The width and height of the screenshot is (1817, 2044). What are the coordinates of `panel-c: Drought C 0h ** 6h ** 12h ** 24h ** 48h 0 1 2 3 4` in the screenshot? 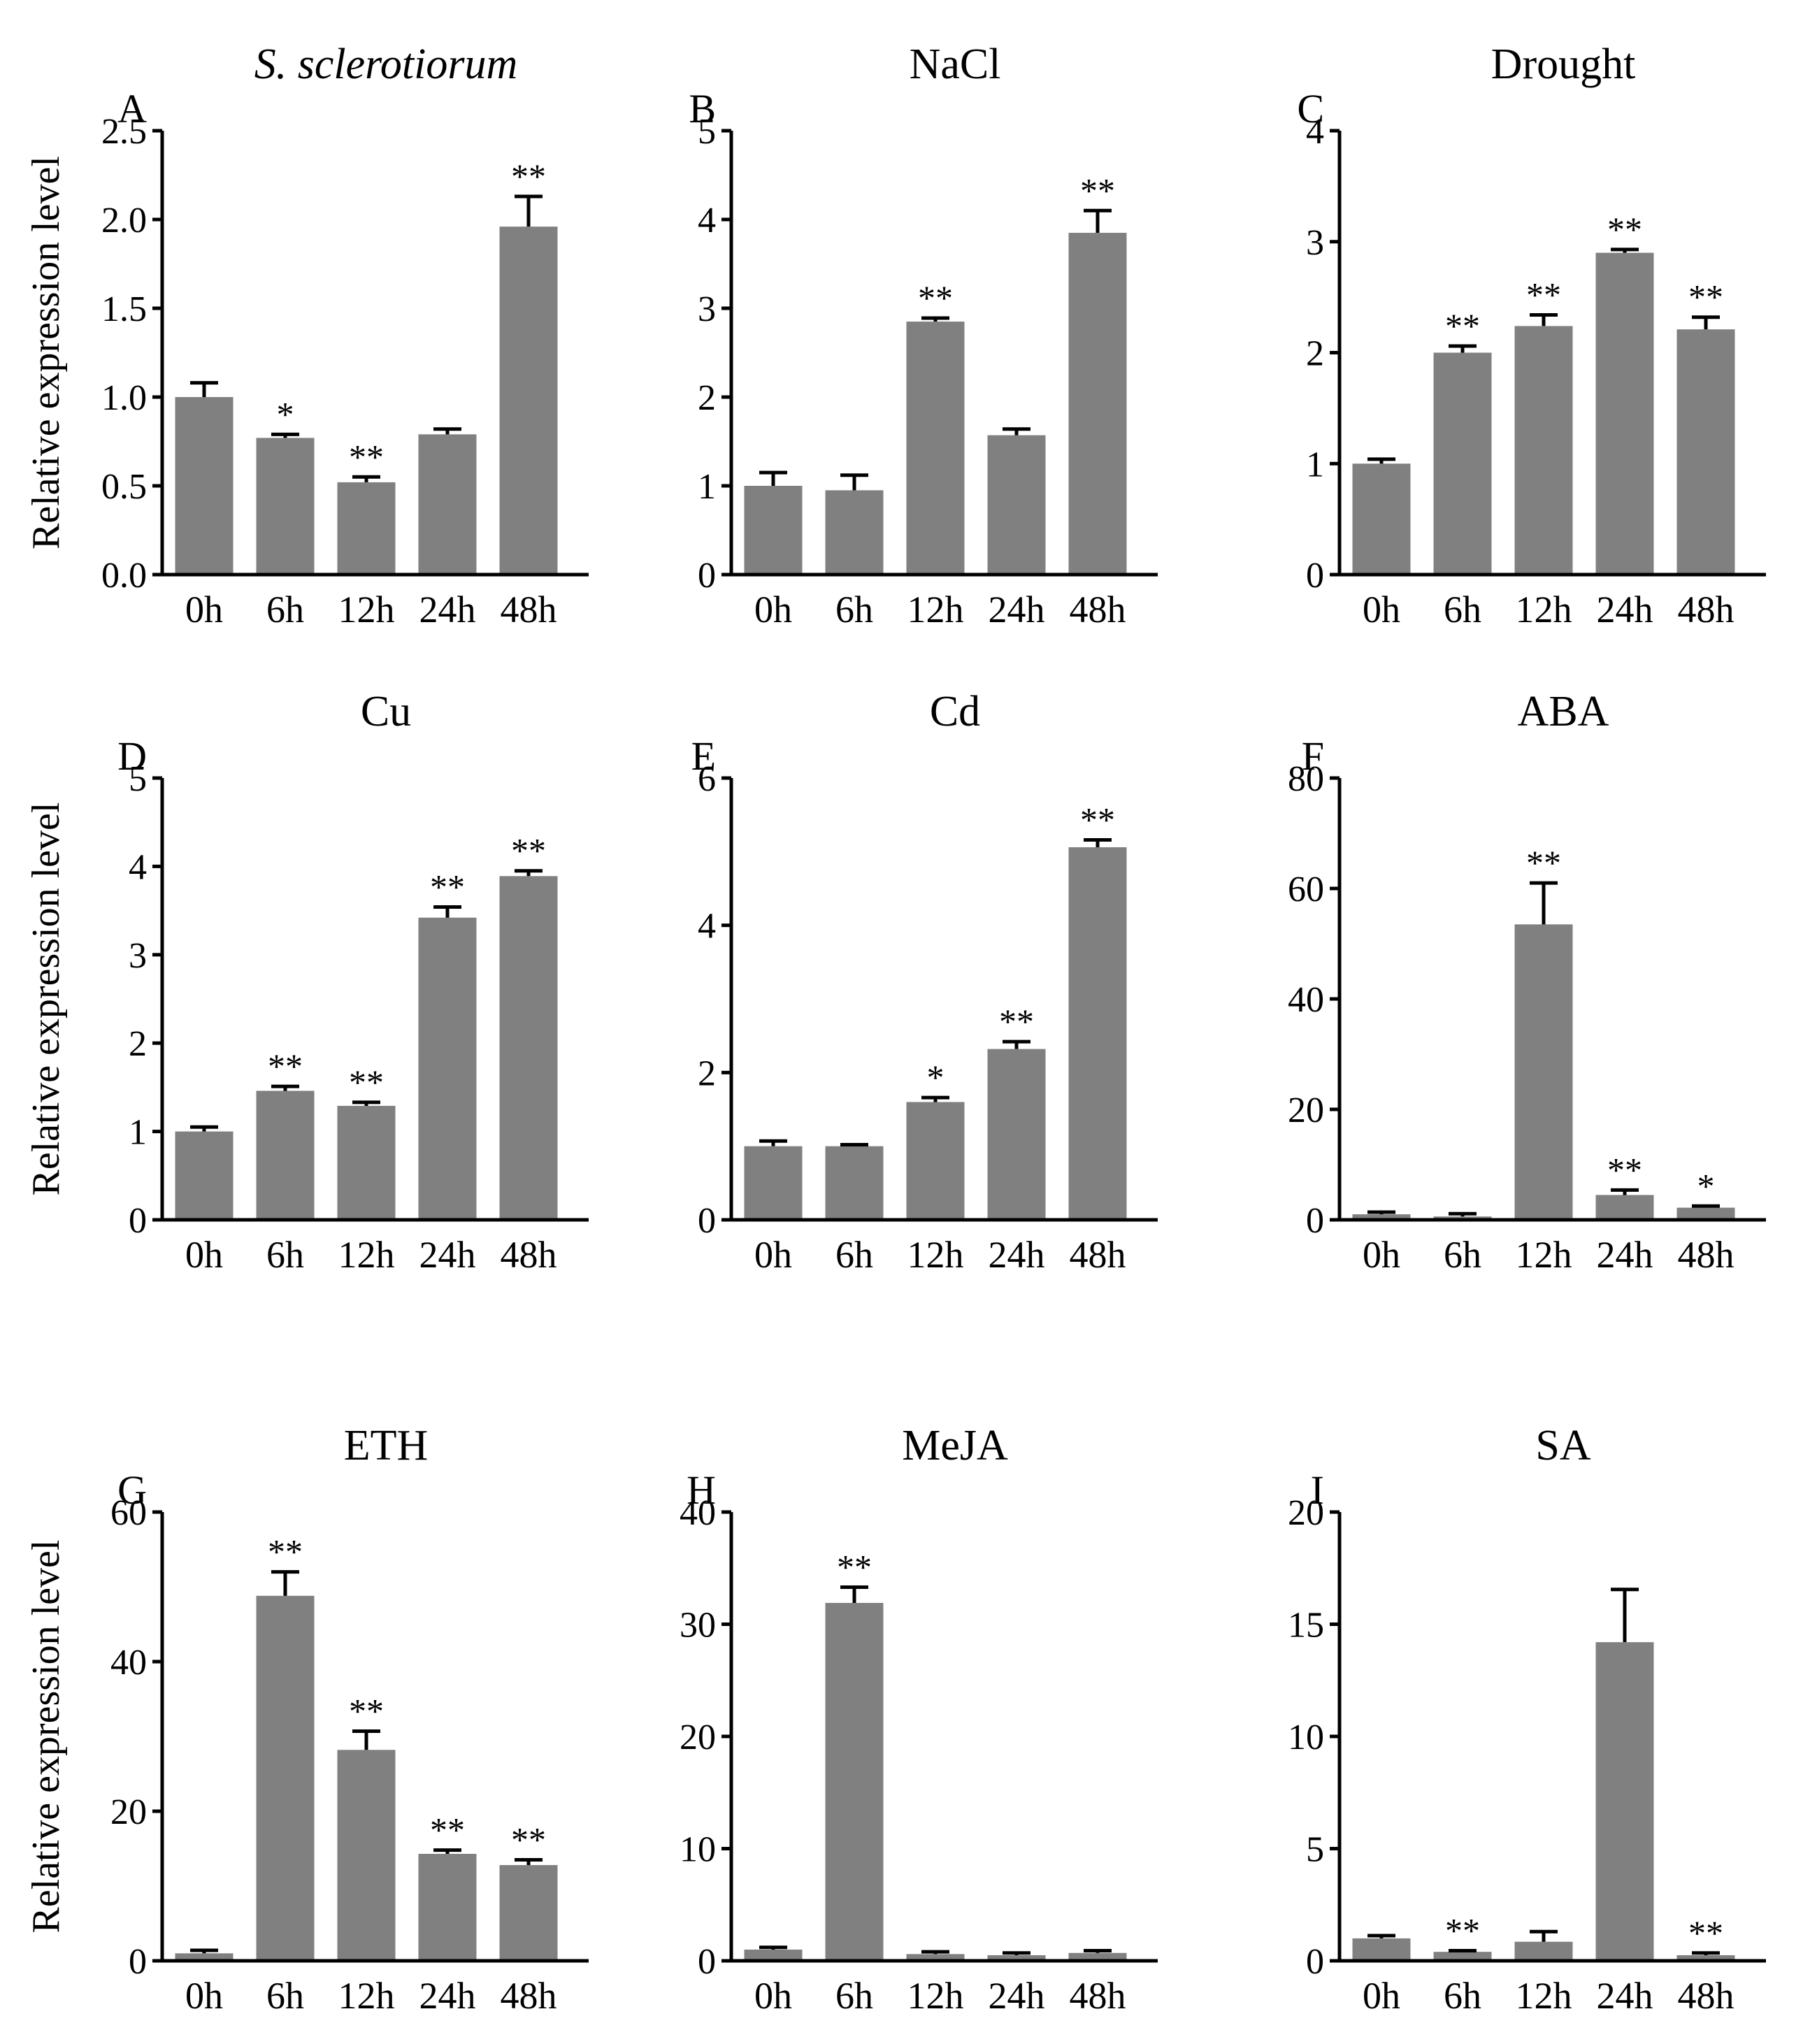 It's located at (1531, 336).